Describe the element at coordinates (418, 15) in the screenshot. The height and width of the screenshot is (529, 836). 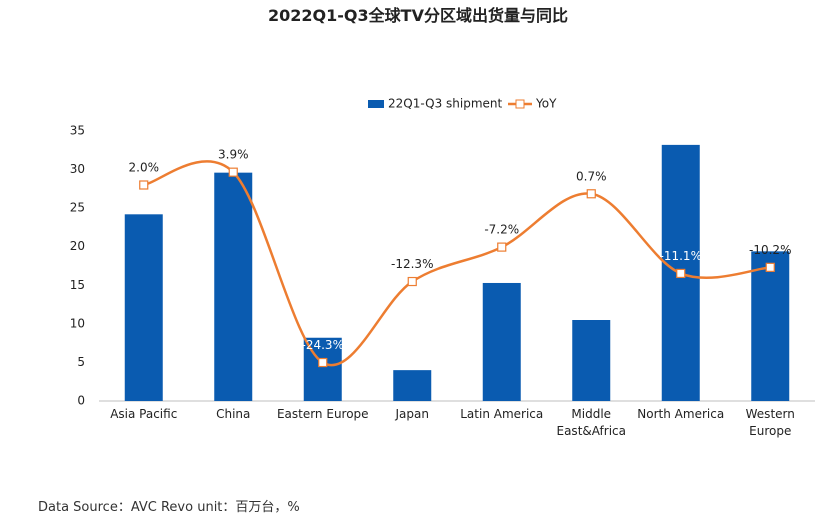
I see `chart-title: 2022Q1-Q3全球TV分区域出货量与同比` at that location.